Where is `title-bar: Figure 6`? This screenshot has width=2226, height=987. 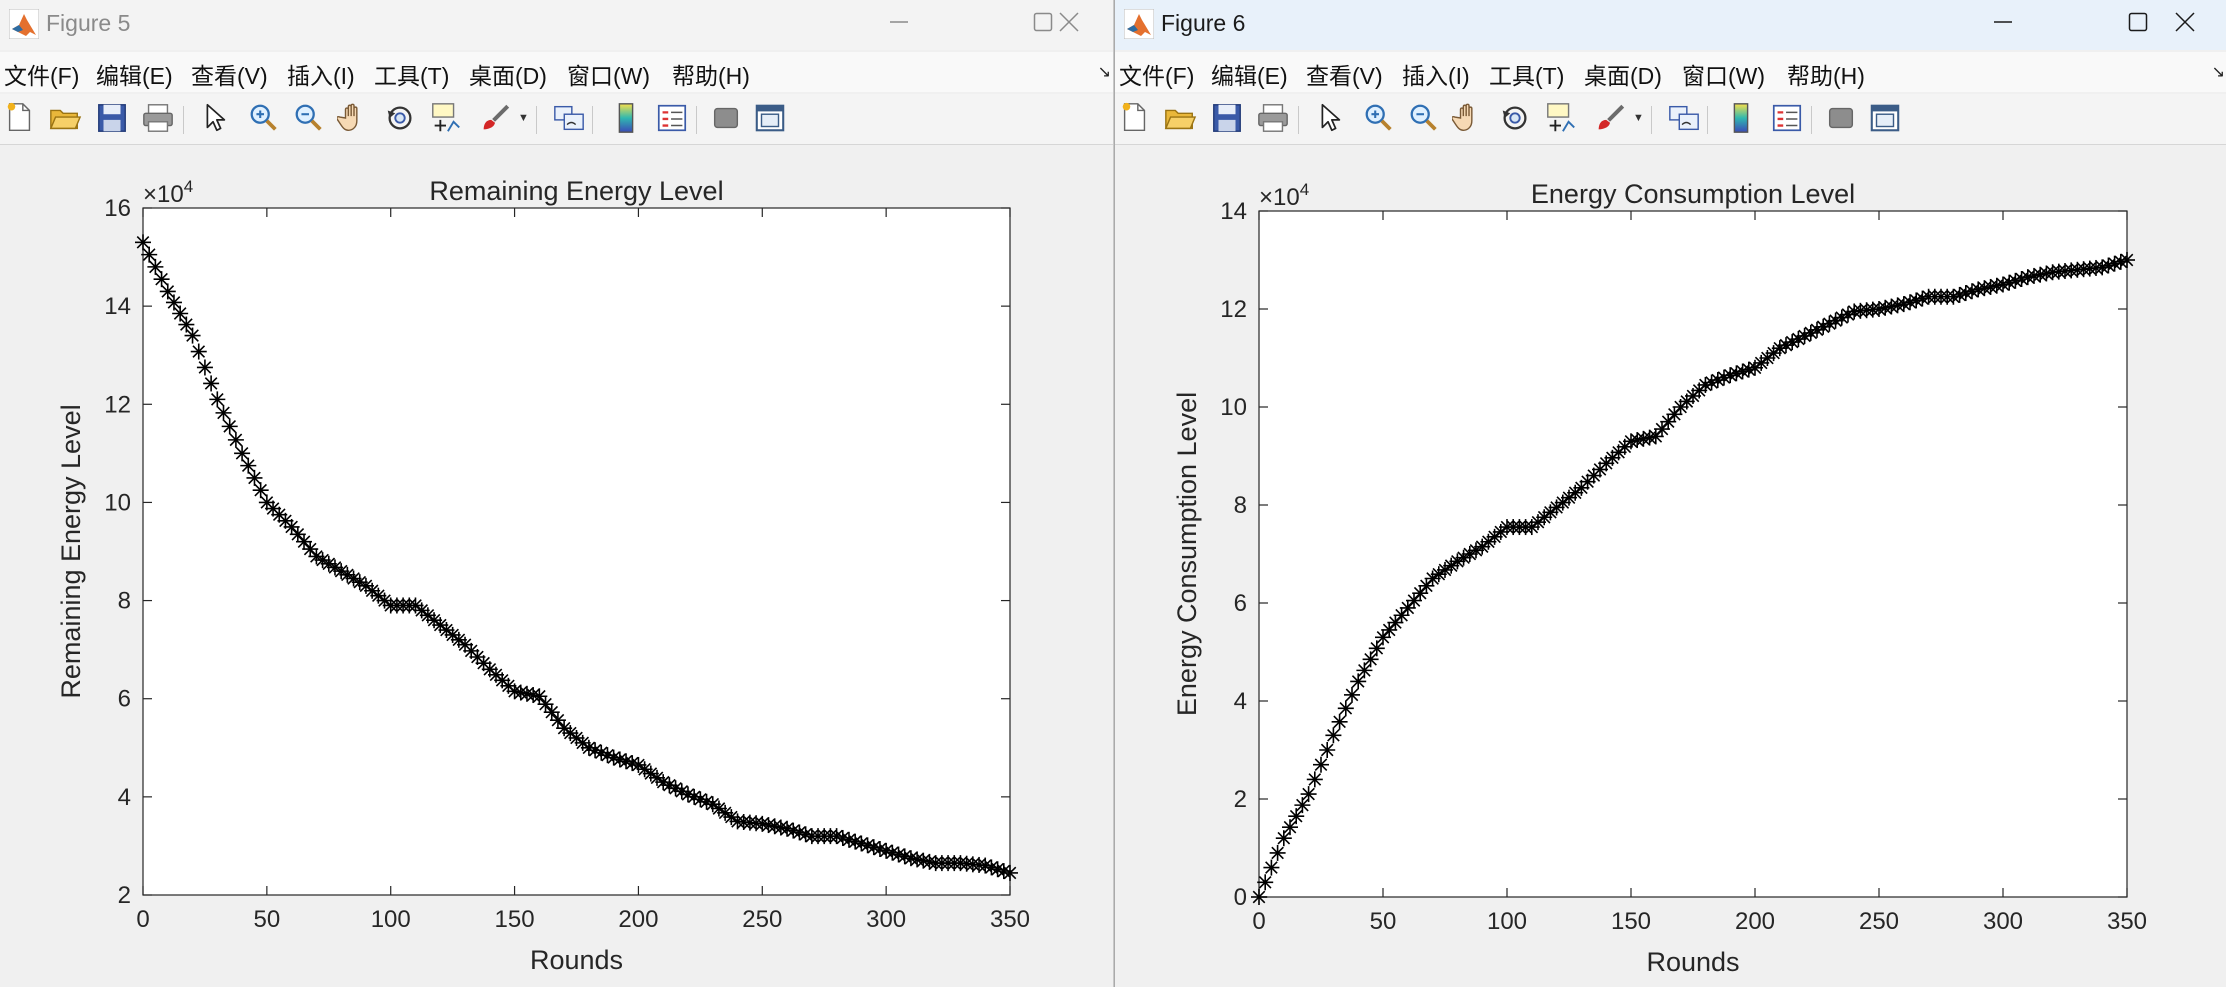
title-bar: Figure 6 is located at coordinates (1670, 25).